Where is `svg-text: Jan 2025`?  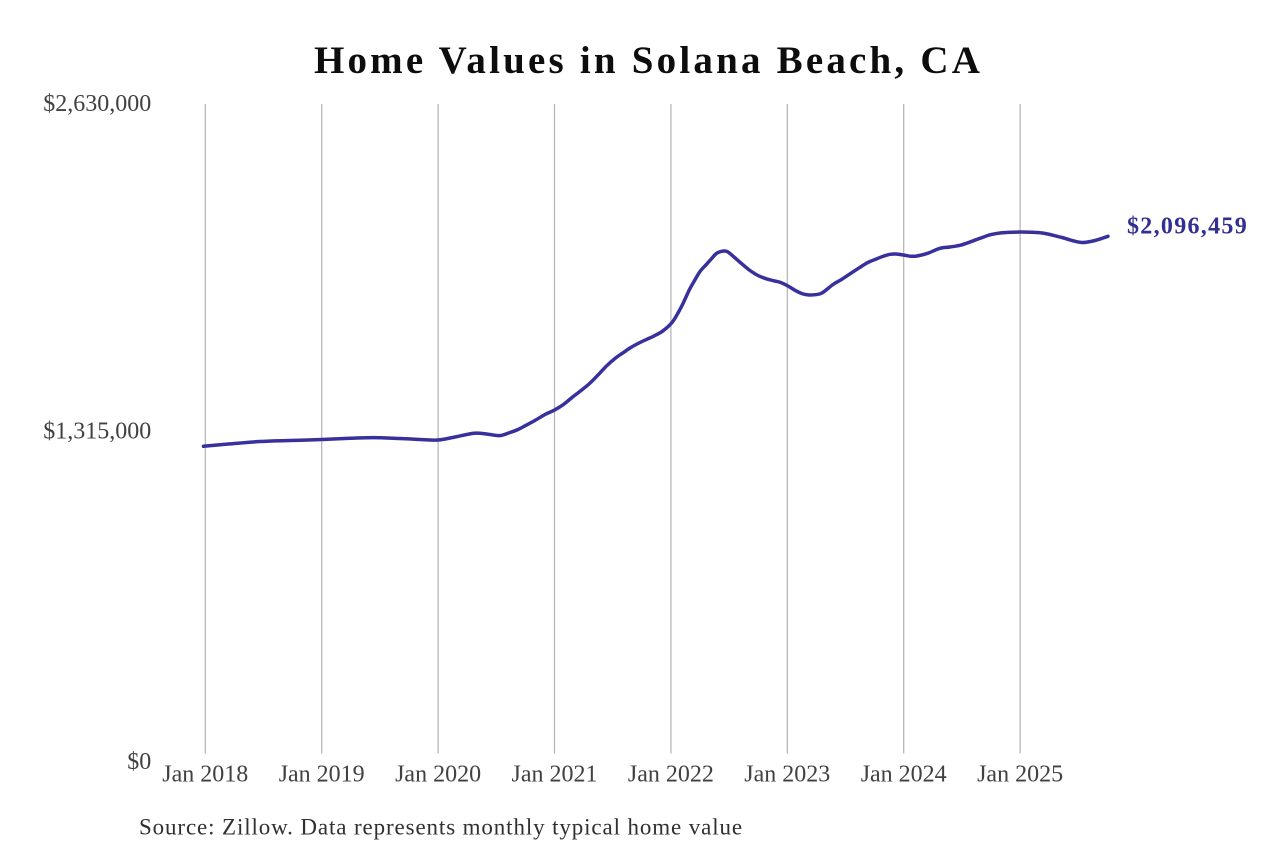 svg-text: Jan 2025 is located at coordinates (1020, 775).